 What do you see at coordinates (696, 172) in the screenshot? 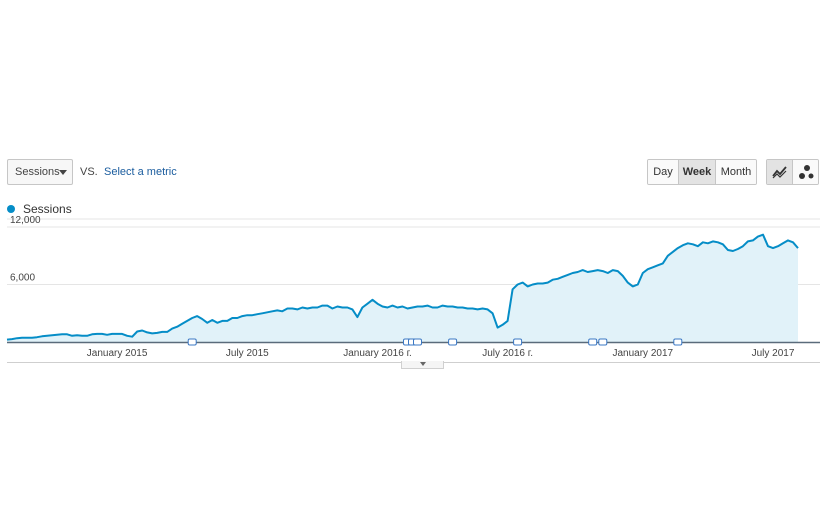
I see `period-week-button: Week` at bounding box center [696, 172].